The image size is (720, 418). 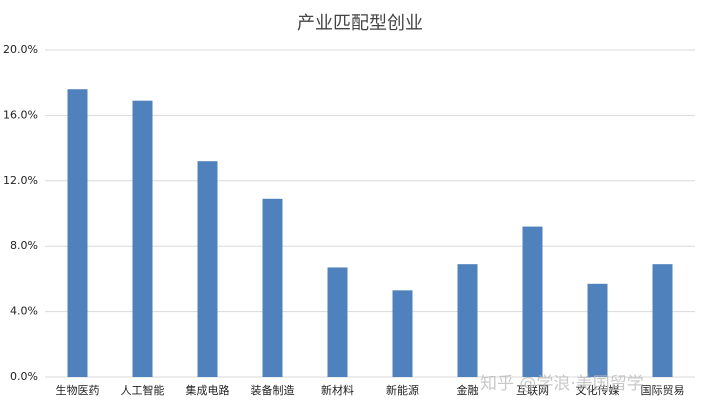 I want to click on x-tick-label: 新能源, so click(x=402, y=390).